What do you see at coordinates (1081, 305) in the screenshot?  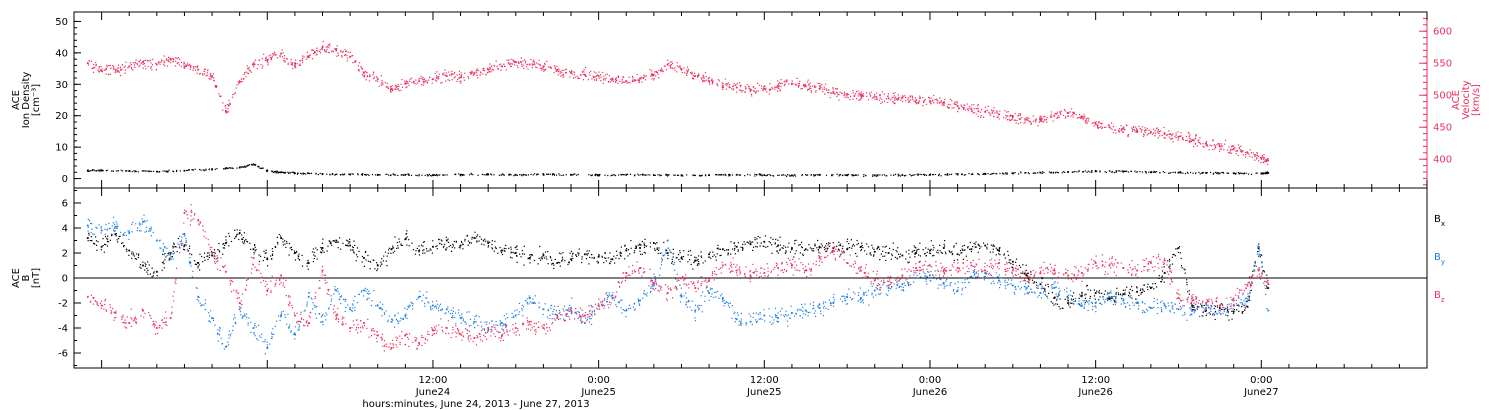 I see `by-series-point` at bounding box center [1081, 305].